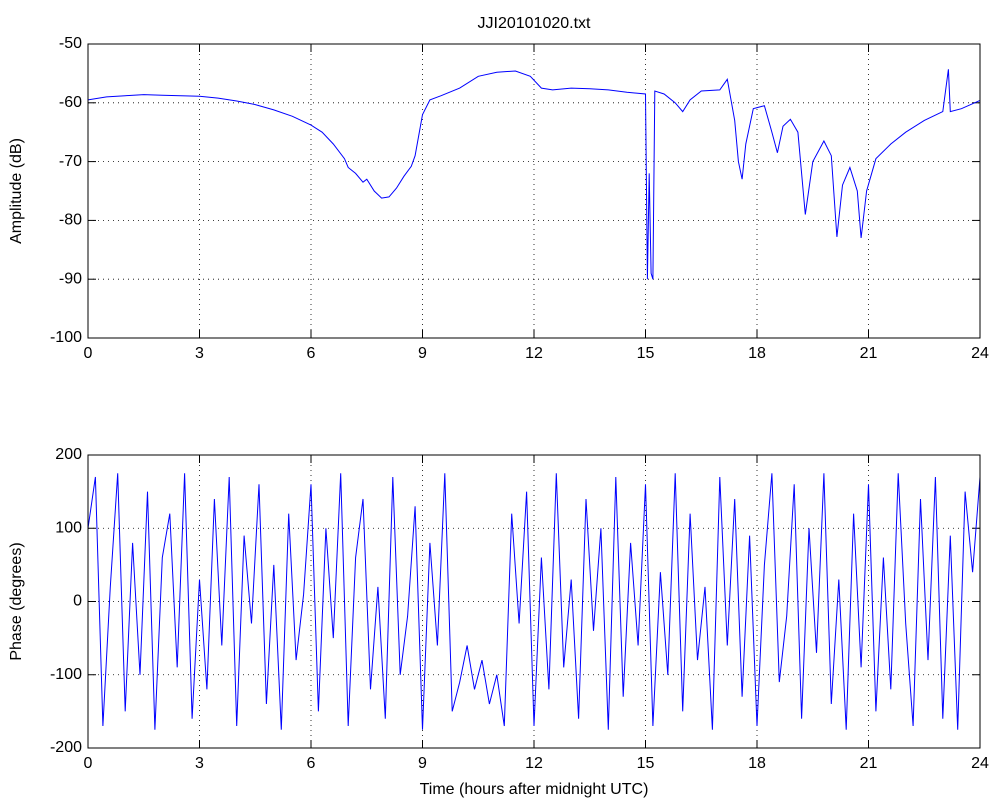 The width and height of the screenshot is (998, 806). Describe the element at coordinates (16, 601) in the screenshot. I see `y-axis-label: Phase (degrees)` at that location.